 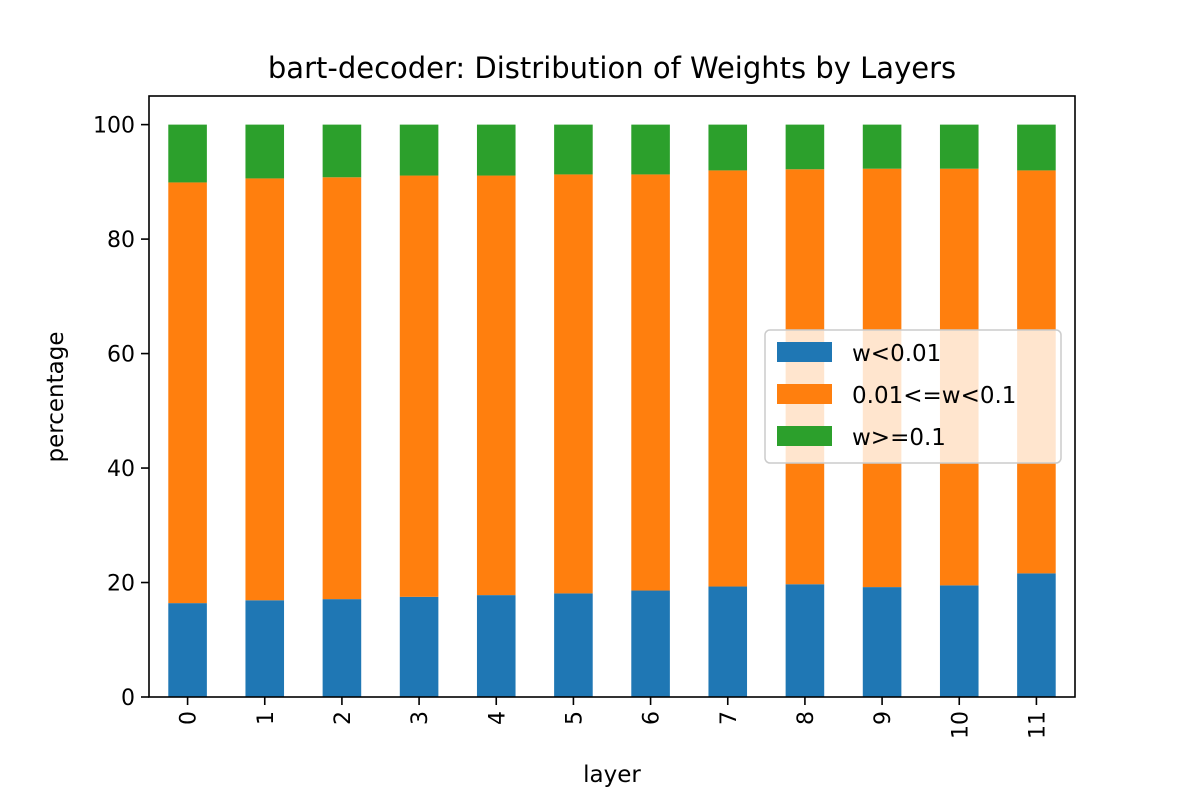 I want to click on x-axis-label: layer, so click(x=612, y=775).